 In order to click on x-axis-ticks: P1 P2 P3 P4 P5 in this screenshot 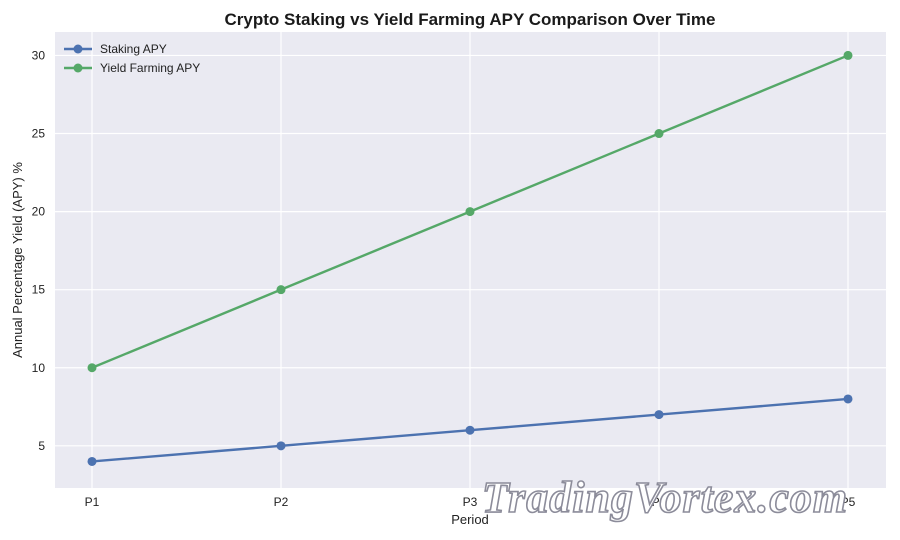, I will do `click(470, 502)`.